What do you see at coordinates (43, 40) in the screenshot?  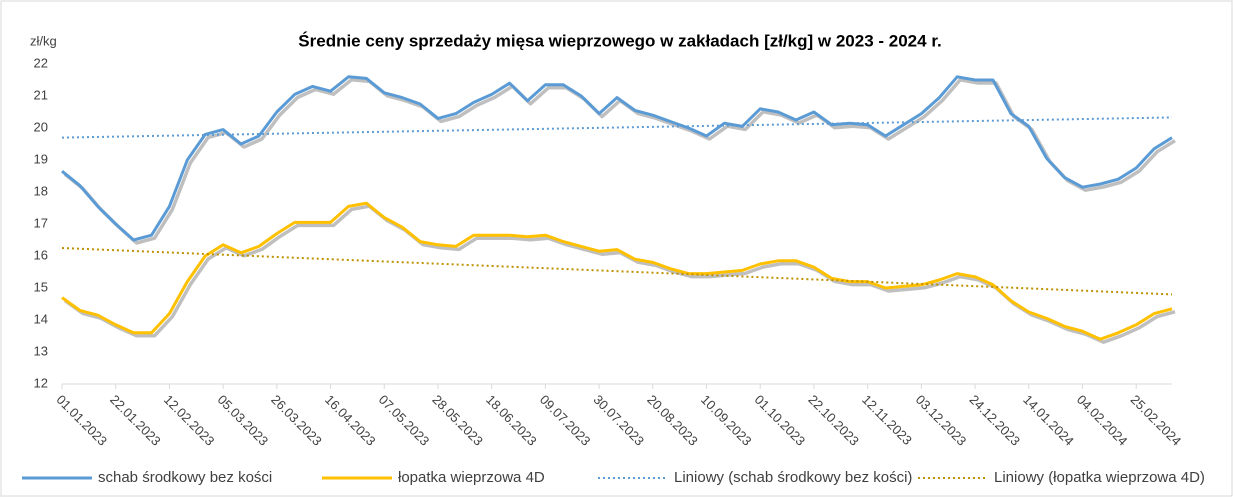 I see `y-axis-label: zł/kg` at bounding box center [43, 40].